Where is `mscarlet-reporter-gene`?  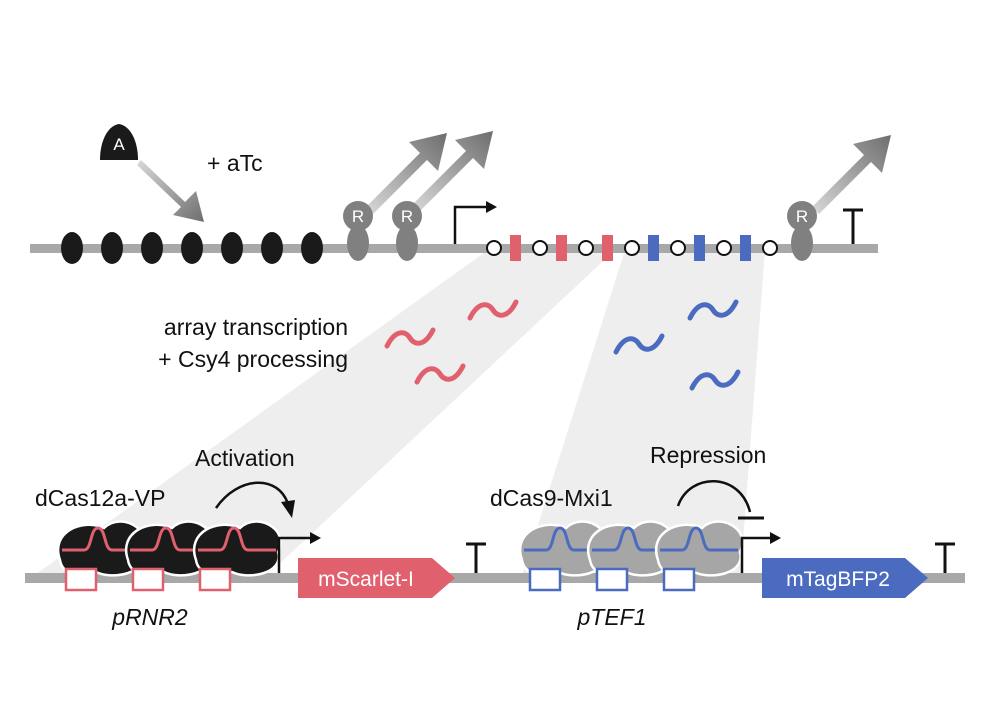
mscarlet-reporter-gene is located at coordinates (376, 578).